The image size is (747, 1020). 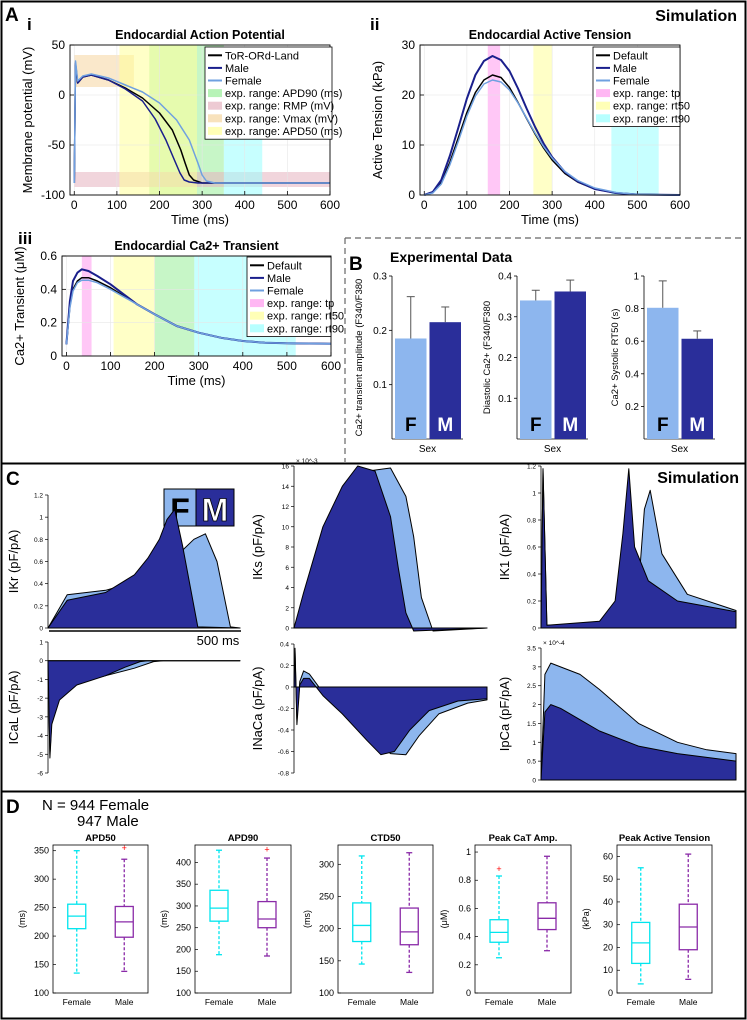 I want to click on series-line-male, so click(x=552, y=125).